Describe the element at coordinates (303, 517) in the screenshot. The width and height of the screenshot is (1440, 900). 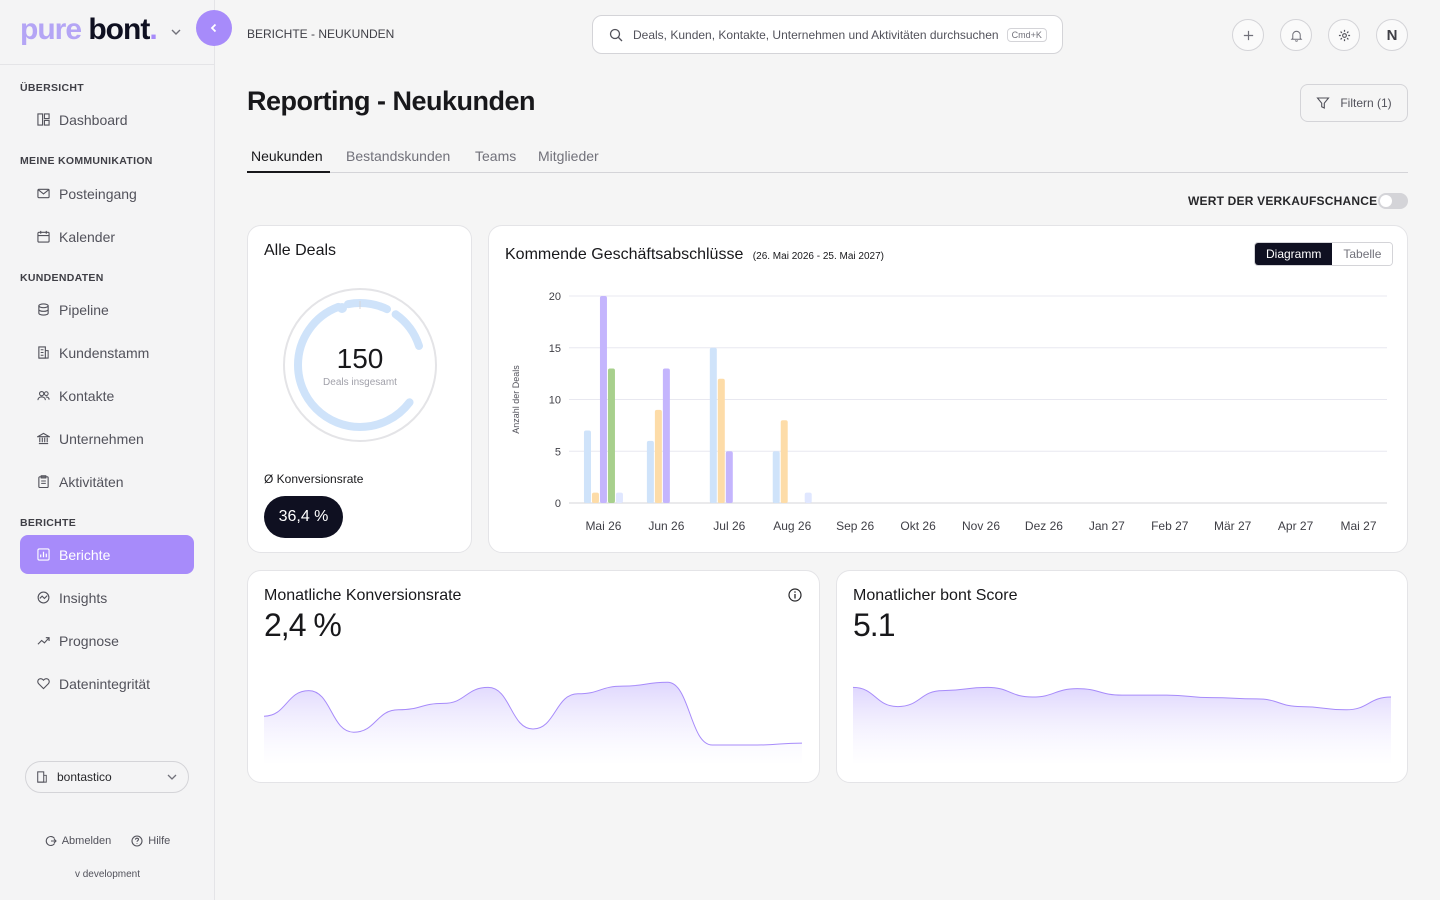
I see `conversion-badge: 36,4 %` at that location.